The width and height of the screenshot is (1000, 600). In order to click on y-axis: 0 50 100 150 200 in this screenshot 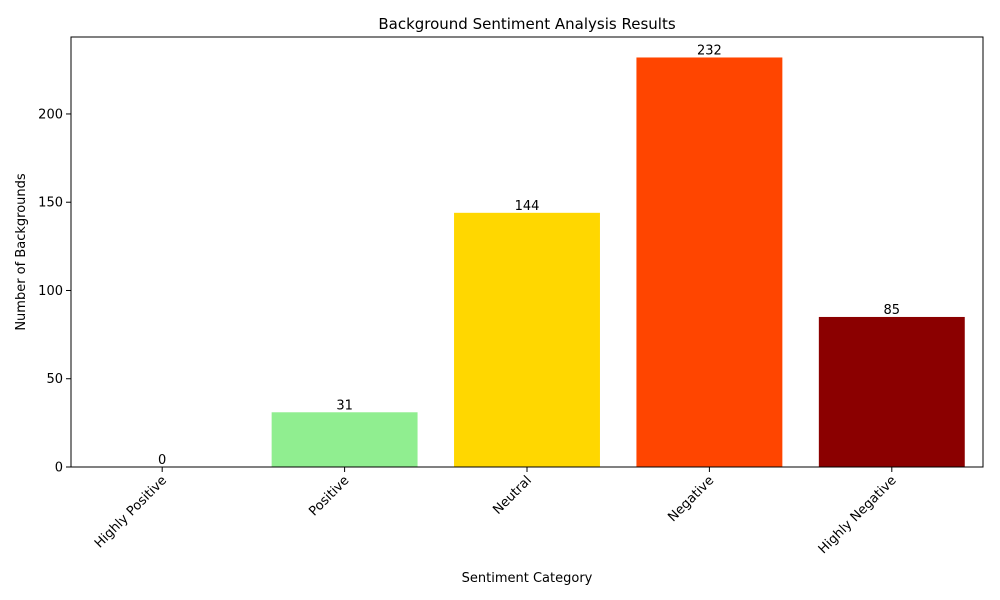, I will do `click(54, 291)`.